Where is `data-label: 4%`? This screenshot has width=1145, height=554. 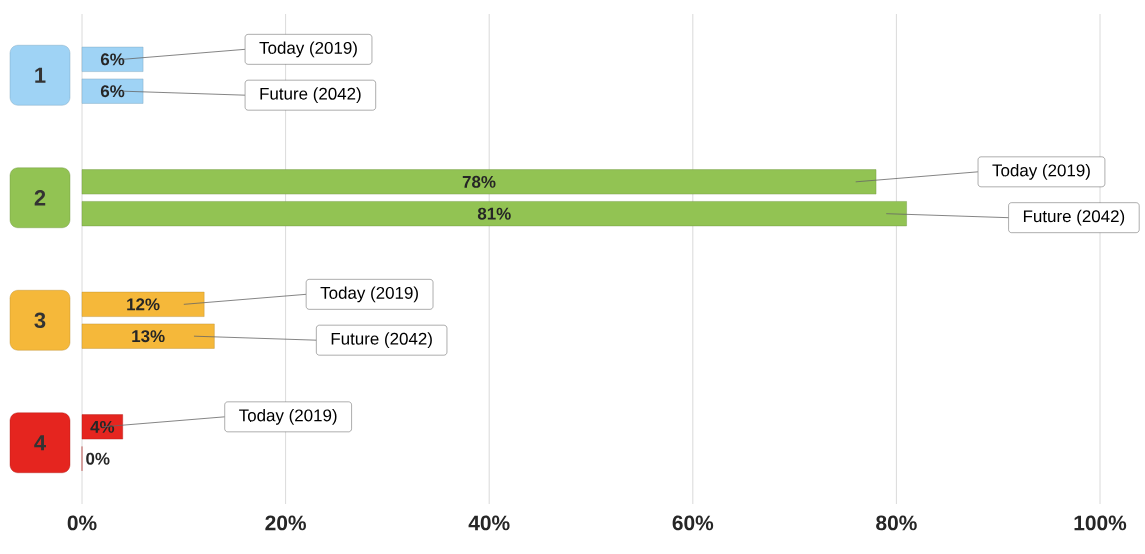
data-label: 4% is located at coordinates (102, 426).